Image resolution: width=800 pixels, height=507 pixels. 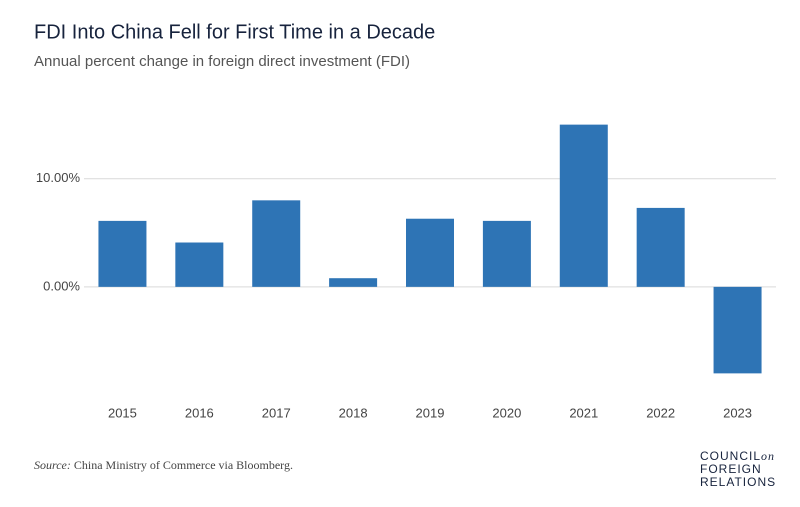 I want to click on y-tick-label: 0.00%, so click(x=61, y=285).